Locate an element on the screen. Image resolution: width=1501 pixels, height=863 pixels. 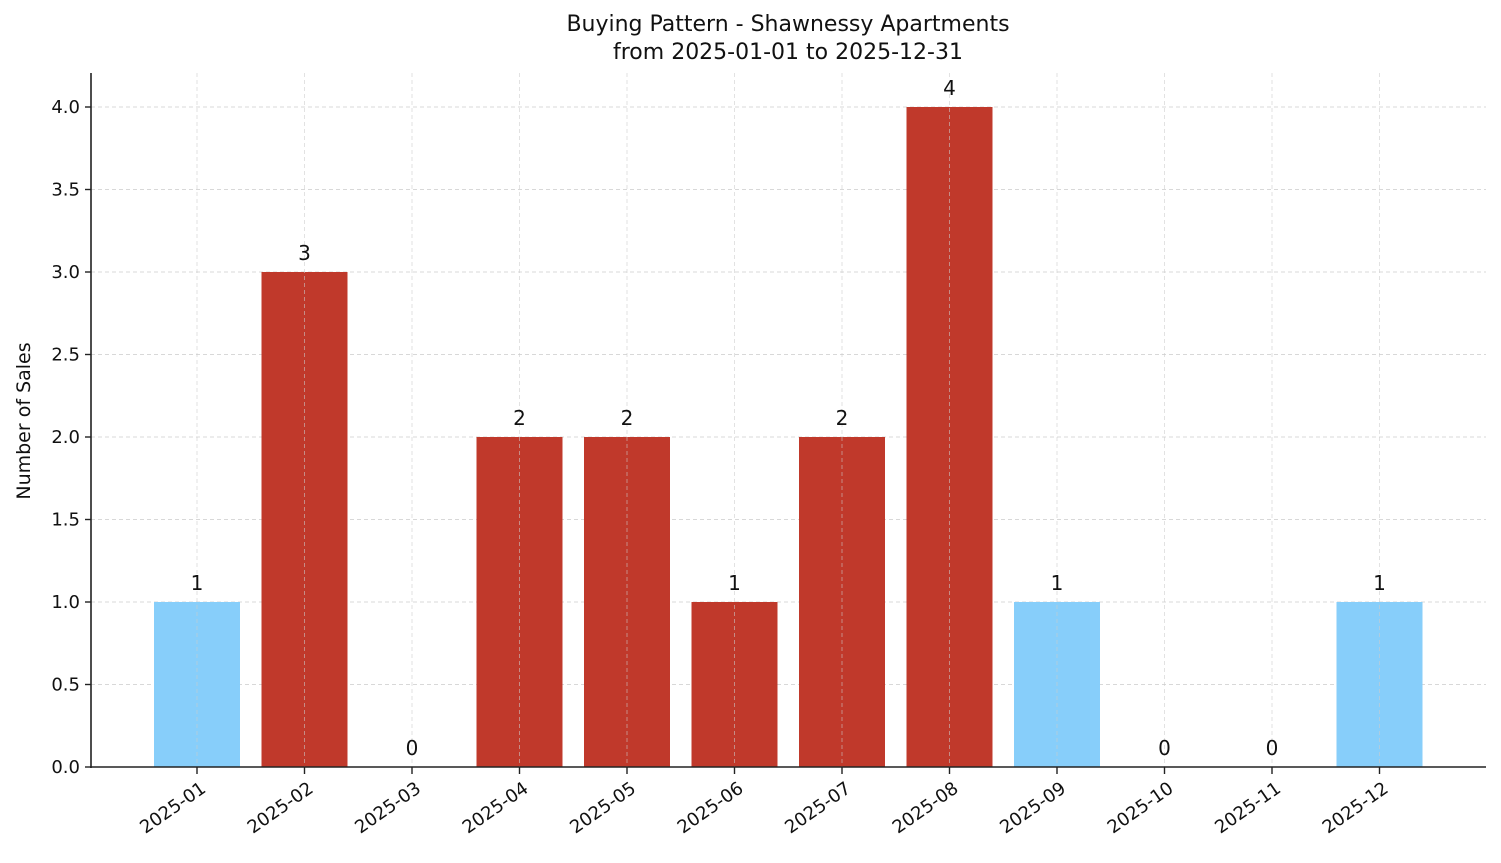
y-tick-label: 3.5 is located at coordinates (65, 190).